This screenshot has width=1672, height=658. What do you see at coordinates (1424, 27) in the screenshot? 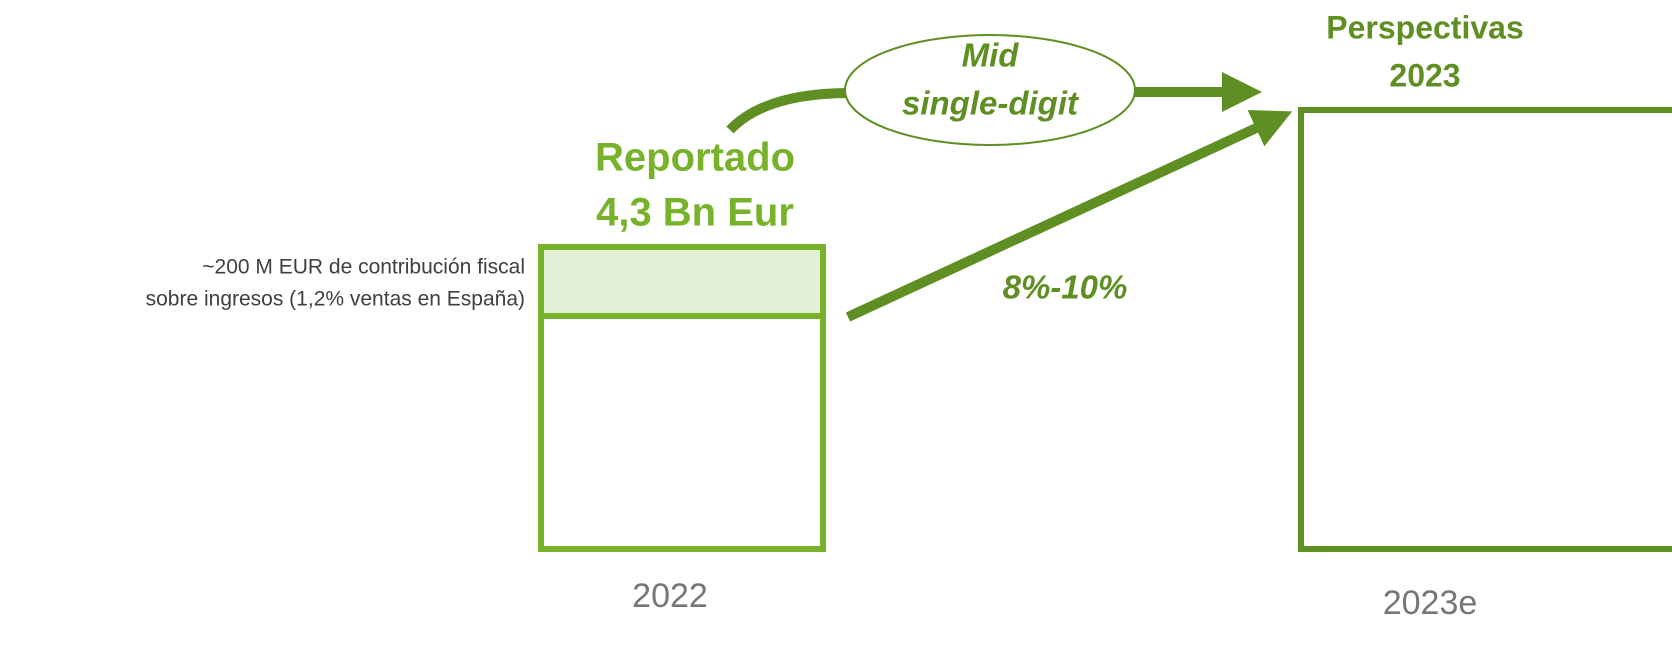
I see `outlook-title: Perspectivas` at bounding box center [1424, 27].